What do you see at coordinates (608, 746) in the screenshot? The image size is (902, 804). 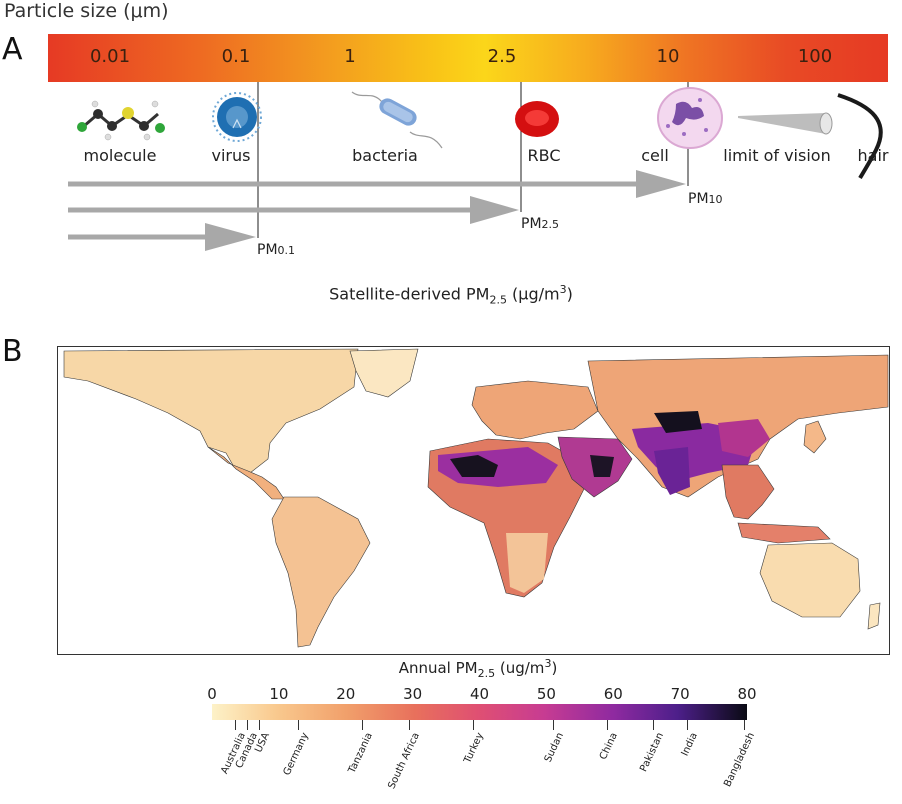 I see `country-label-china: China` at bounding box center [608, 746].